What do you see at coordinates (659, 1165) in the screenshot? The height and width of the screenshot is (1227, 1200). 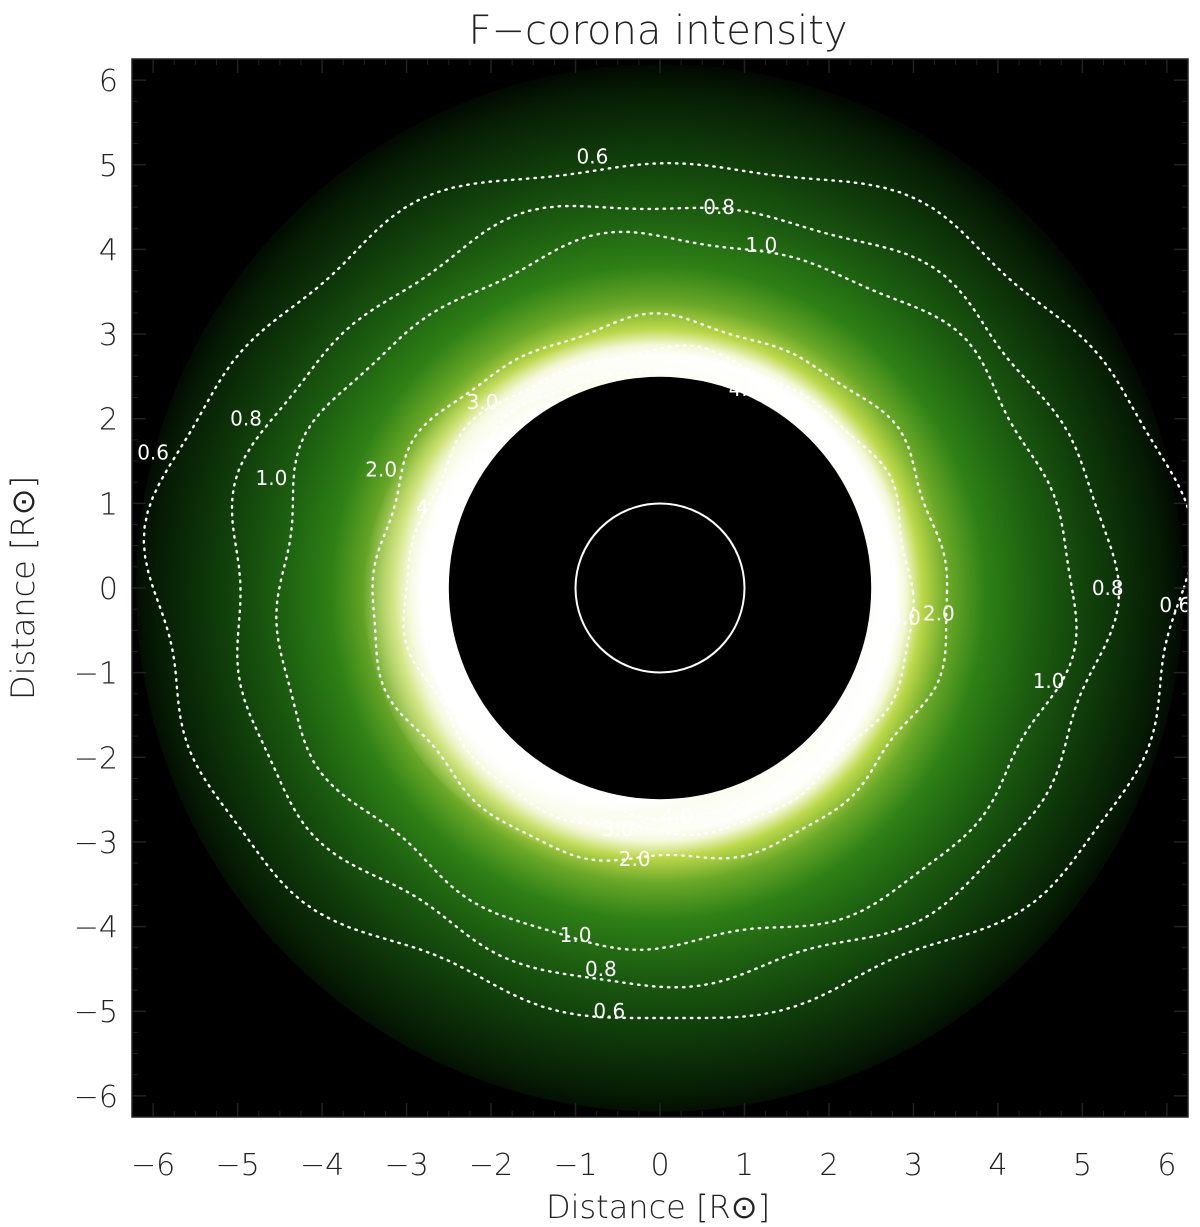 I see `x-tick-label: 0` at bounding box center [659, 1165].